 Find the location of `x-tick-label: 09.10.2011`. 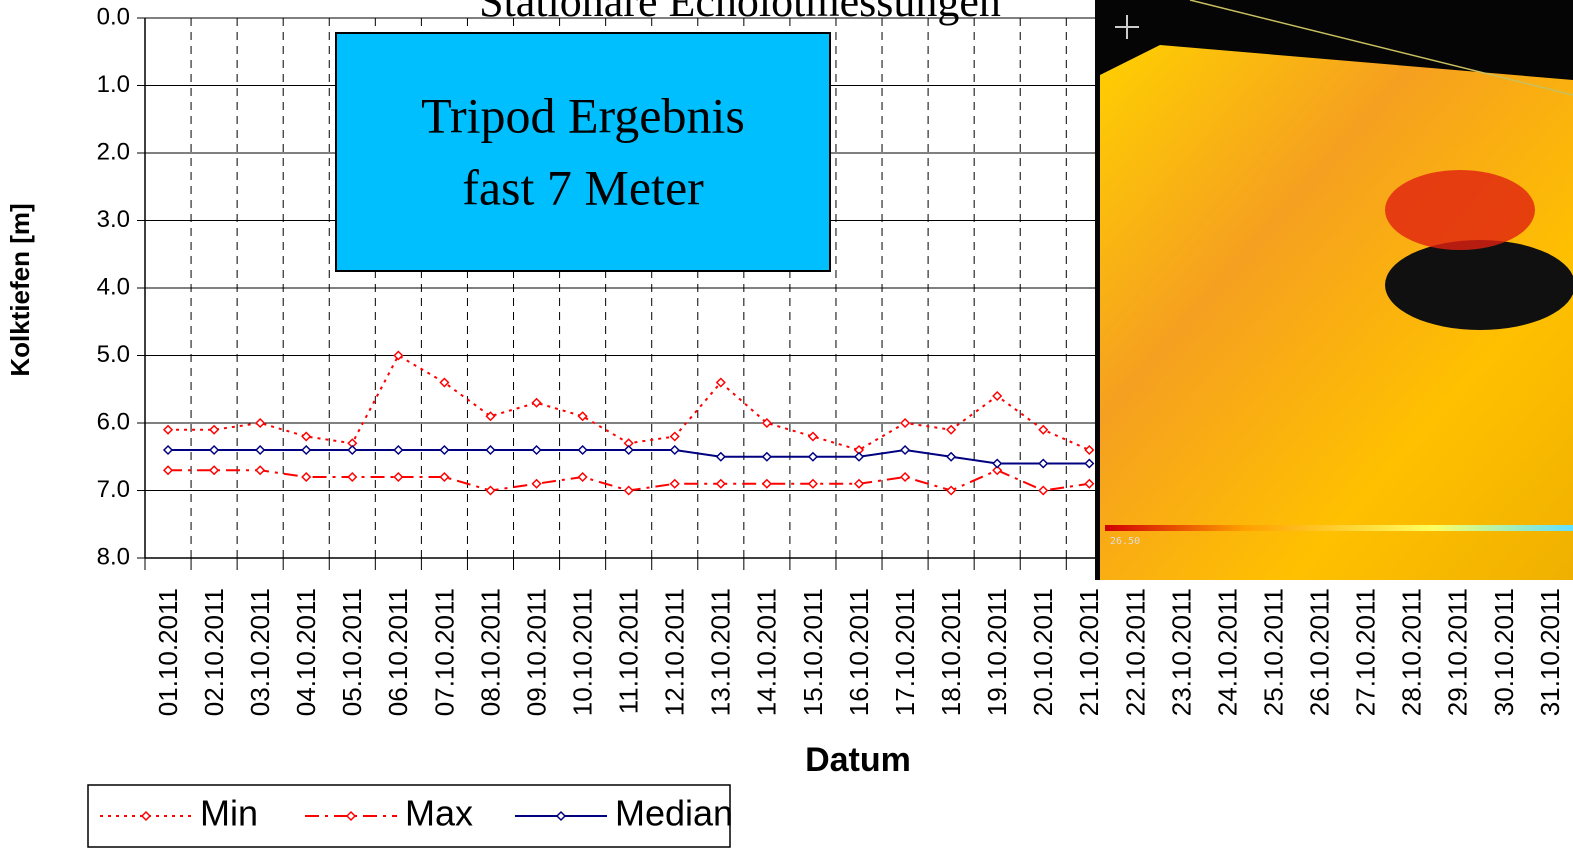

x-tick-label: 09.10.2011 is located at coordinates (536, 652).